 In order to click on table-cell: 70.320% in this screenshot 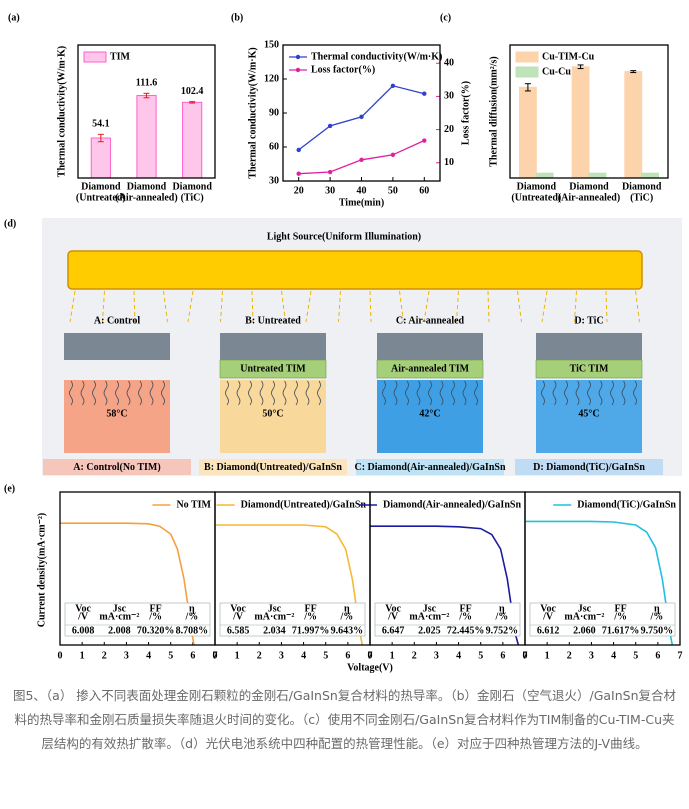, I will do `click(156, 630)`.